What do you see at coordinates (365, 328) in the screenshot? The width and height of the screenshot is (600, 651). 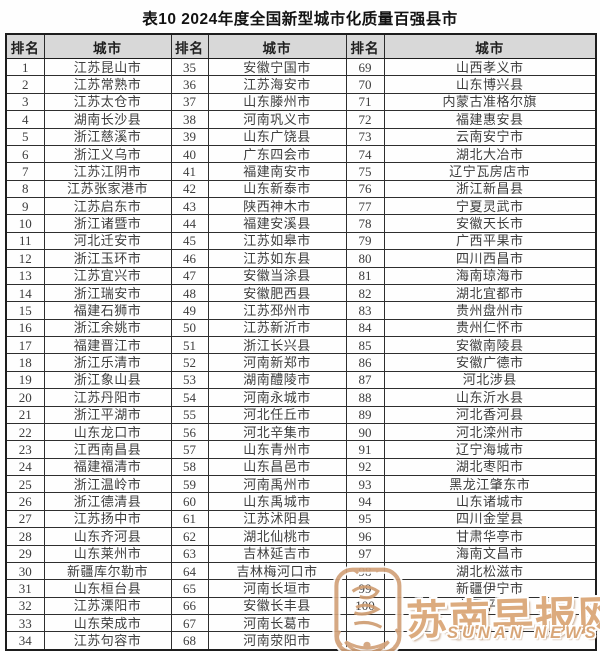 I see `rank-cell: 84` at bounding box center [365, 328].